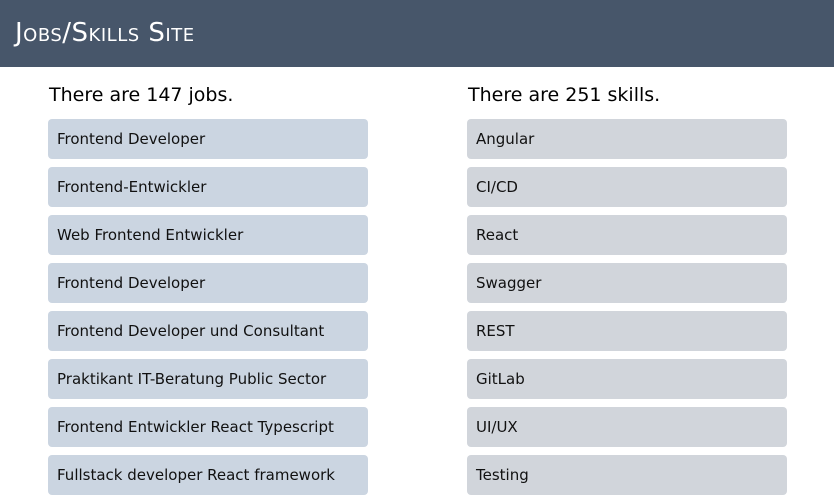 The width and height of the screenshot is (834, 503). I want to click on skill-item: UI/UX, so click(627, 427).